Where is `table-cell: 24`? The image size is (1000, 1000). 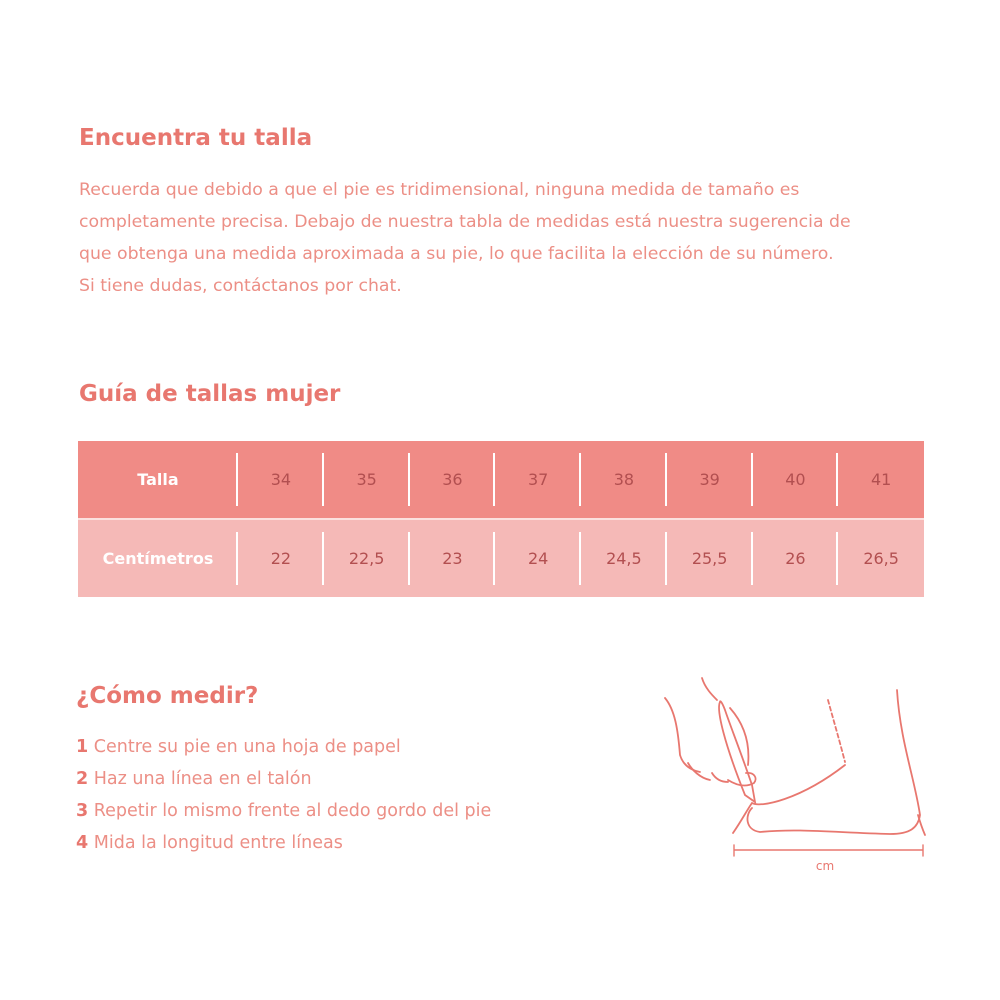
table-cell: 24 is located at coordinates (538, 557).